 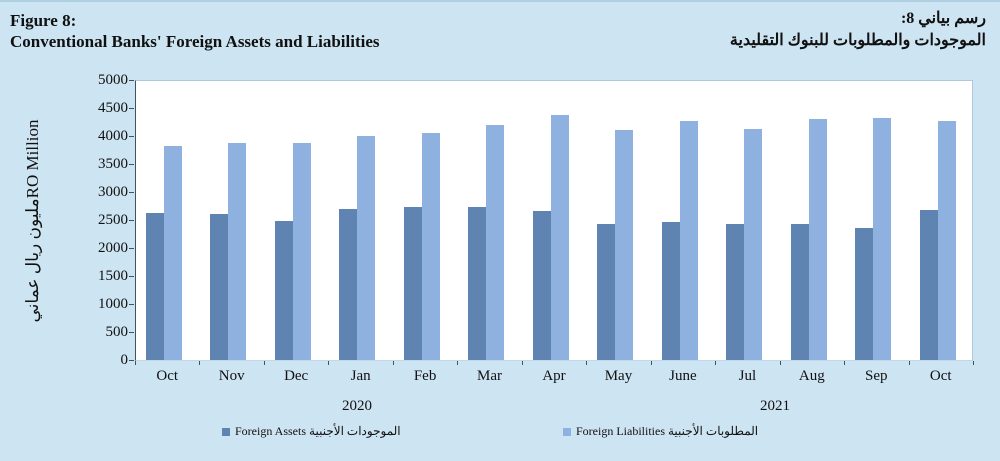 I want to click on x-tick-label: May, so click(x=618, y=376).